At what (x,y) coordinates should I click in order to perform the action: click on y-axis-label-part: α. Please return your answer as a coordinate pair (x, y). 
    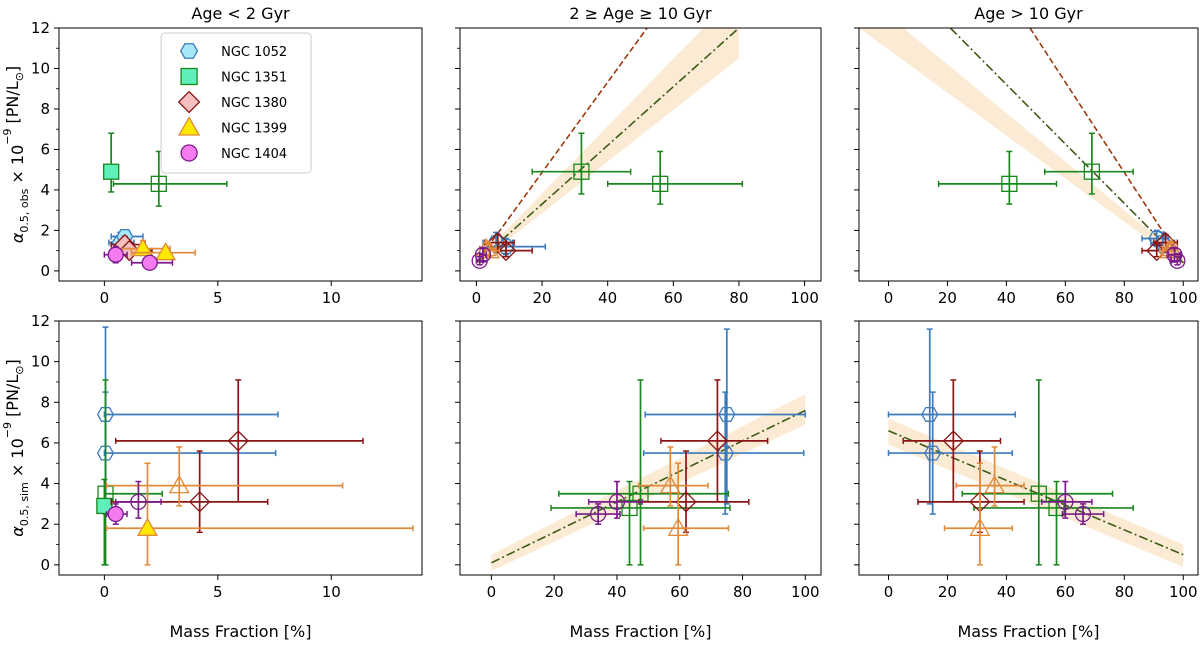
    Looking at the image, I should click on (17, 531).